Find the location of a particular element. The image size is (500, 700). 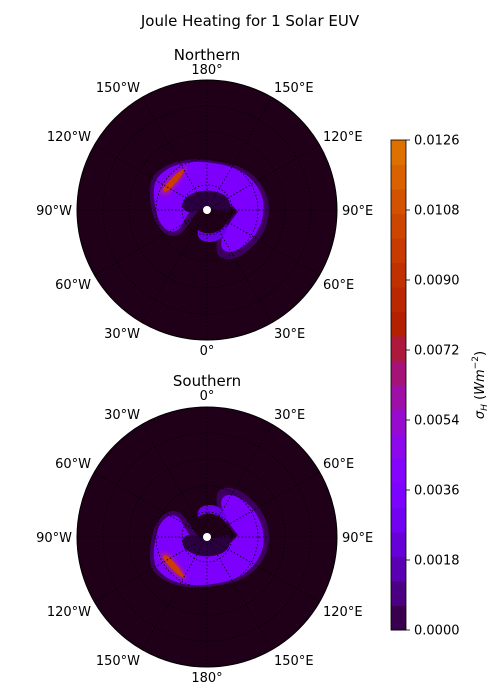

northern-lon-label-left: 90°W is located at coordinates (54, 211).